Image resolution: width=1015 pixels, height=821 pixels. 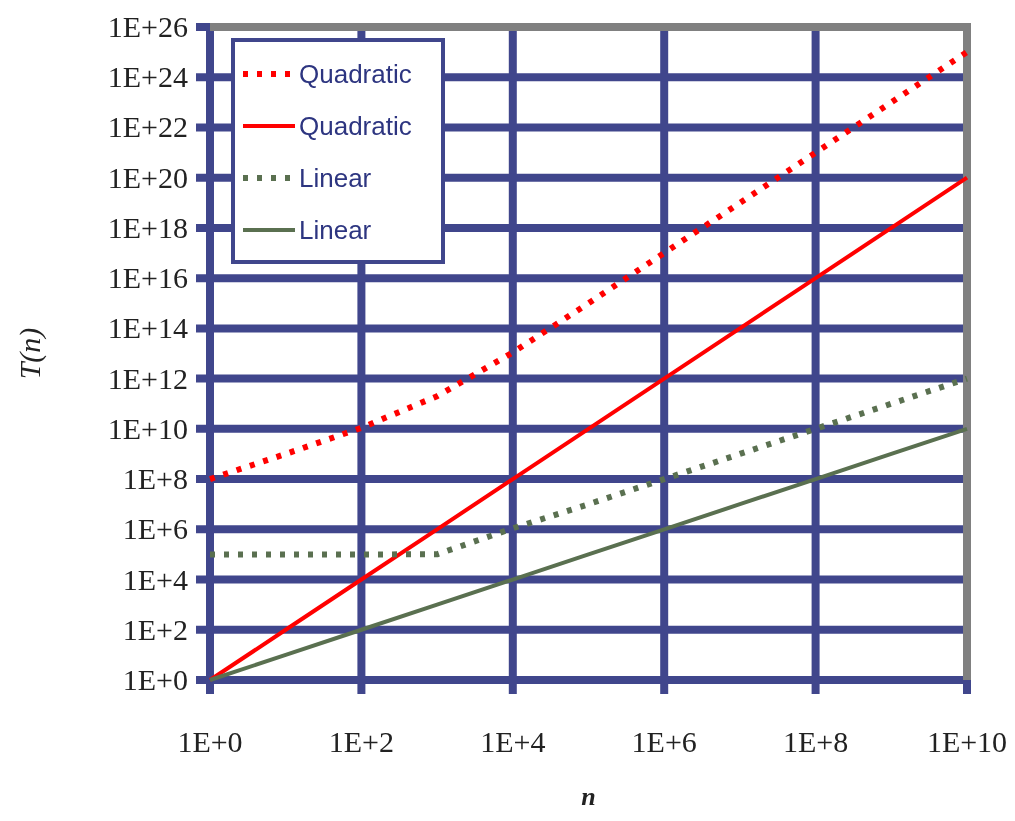 What do you see at coordinates (147, 428) in the screenshot?
I see `y-tick-label: 1E+10` at bounding box center [147, 428].